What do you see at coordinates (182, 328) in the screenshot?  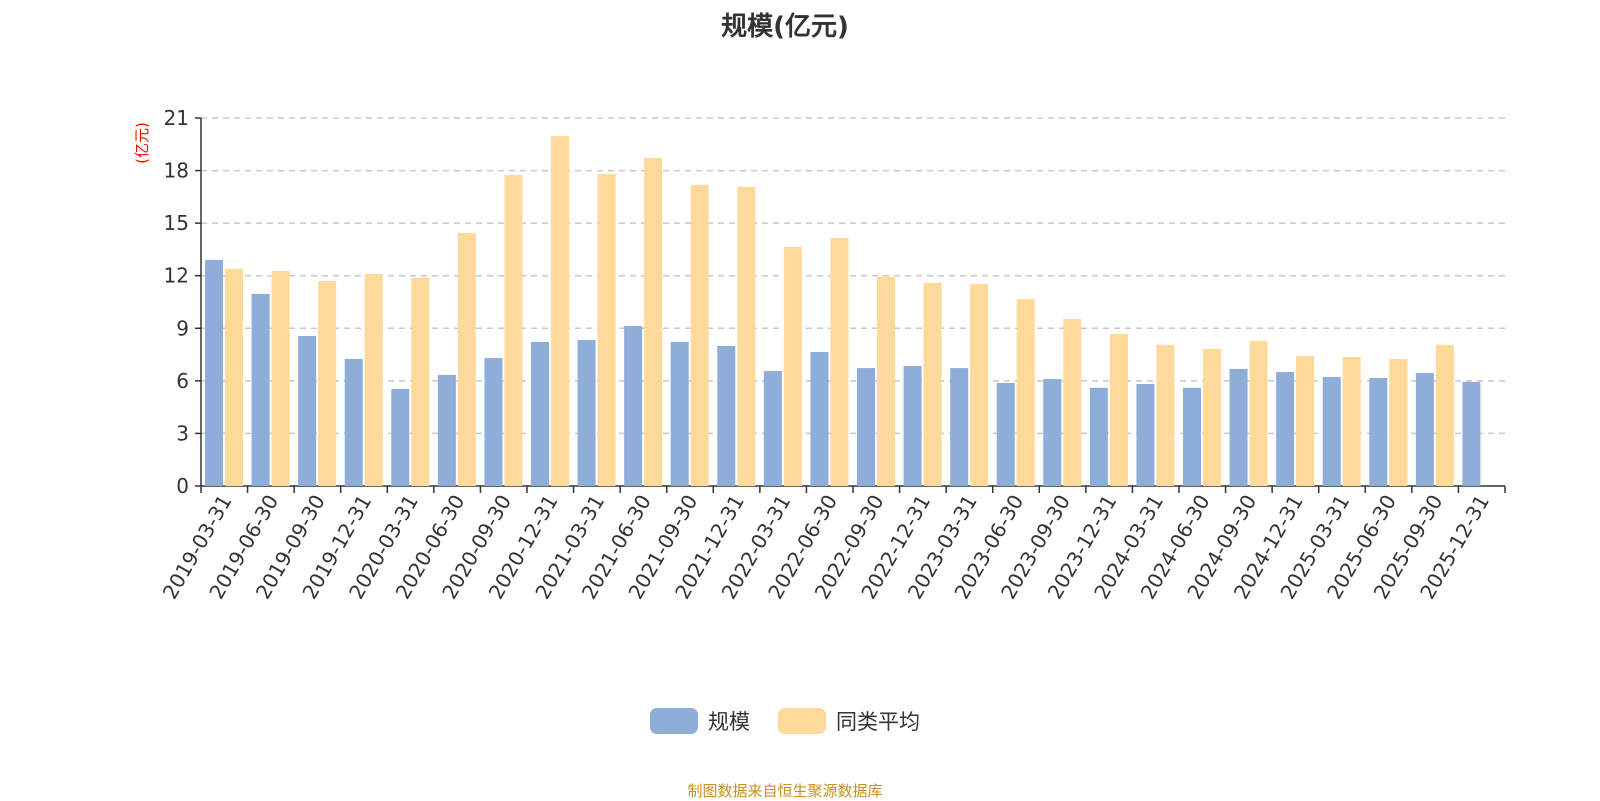 I see `y-tick-label: 9` at bounding box center [182, 328].